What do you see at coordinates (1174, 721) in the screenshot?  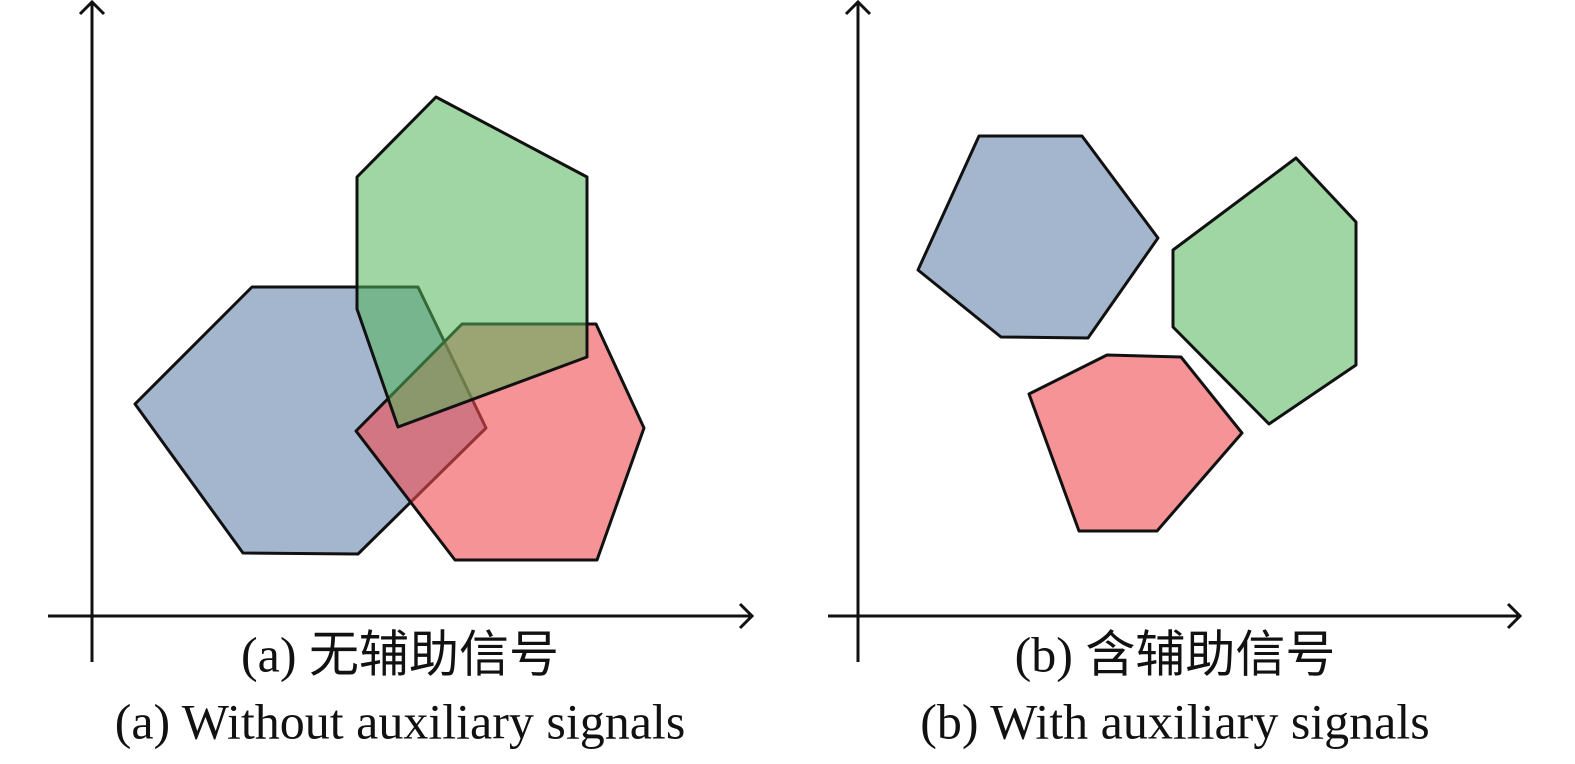 I see `caption-en: (b) With auxiliary signals` at bounding box center [1174, 721].